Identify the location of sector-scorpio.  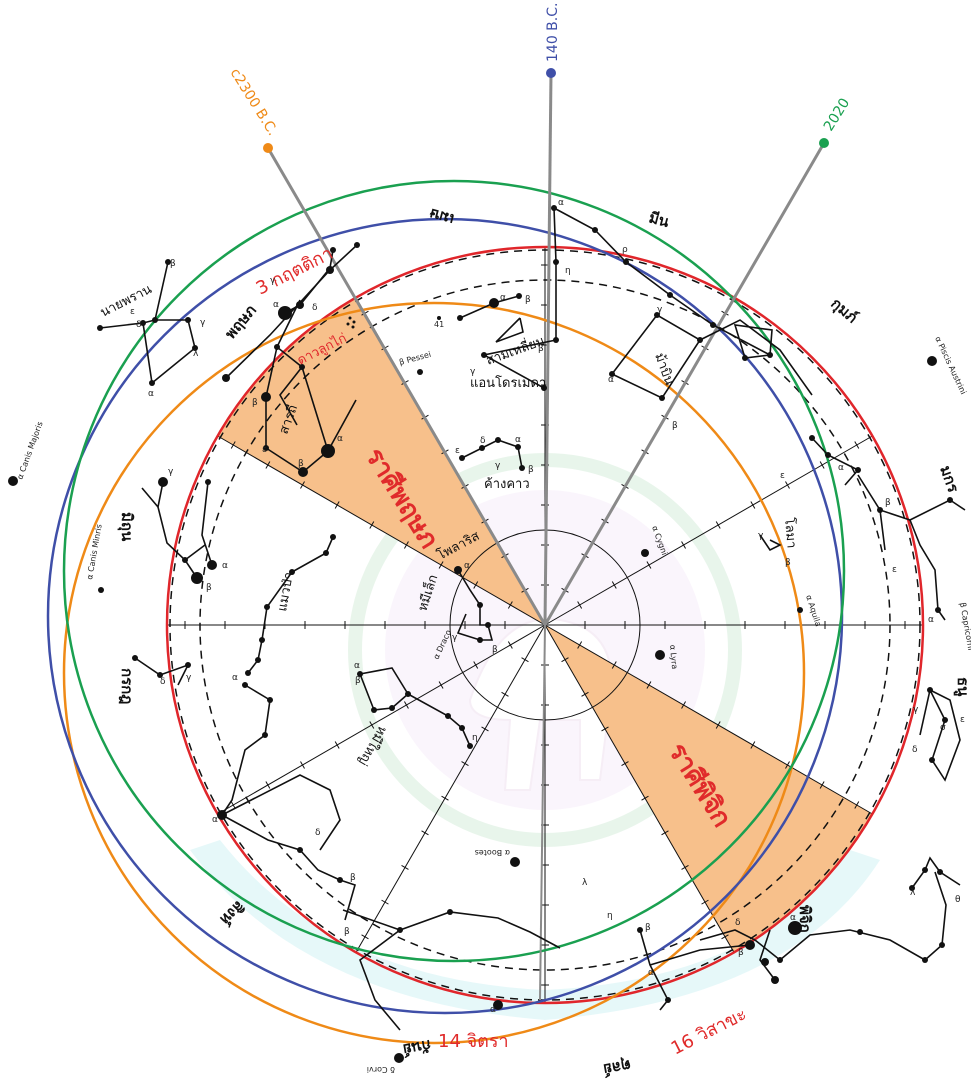
(709, 789).